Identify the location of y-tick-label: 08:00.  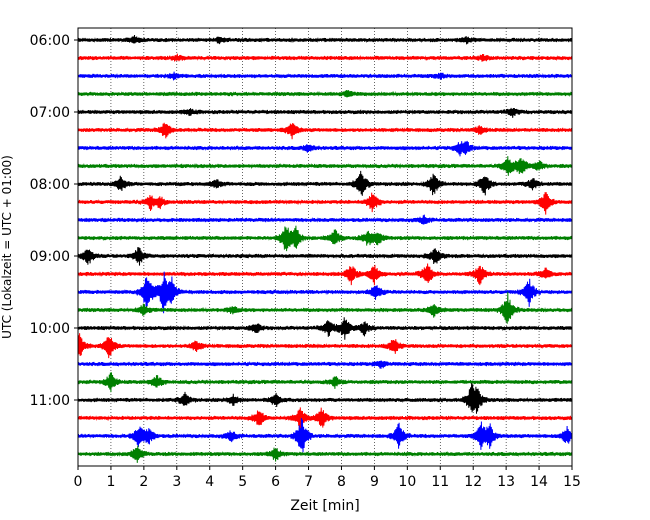
(50, 185).